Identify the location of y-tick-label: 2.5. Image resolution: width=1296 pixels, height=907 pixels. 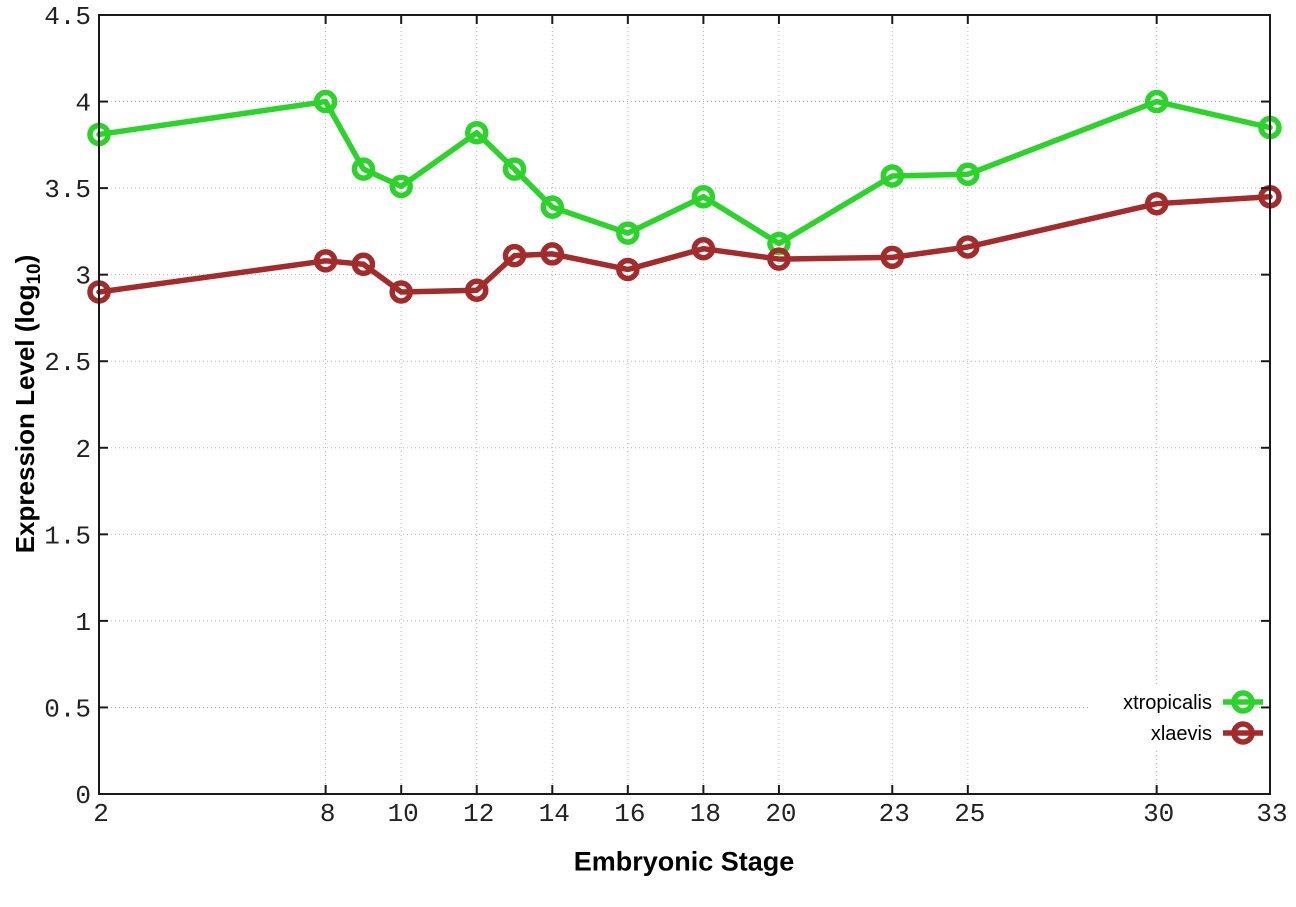
(67, 363).